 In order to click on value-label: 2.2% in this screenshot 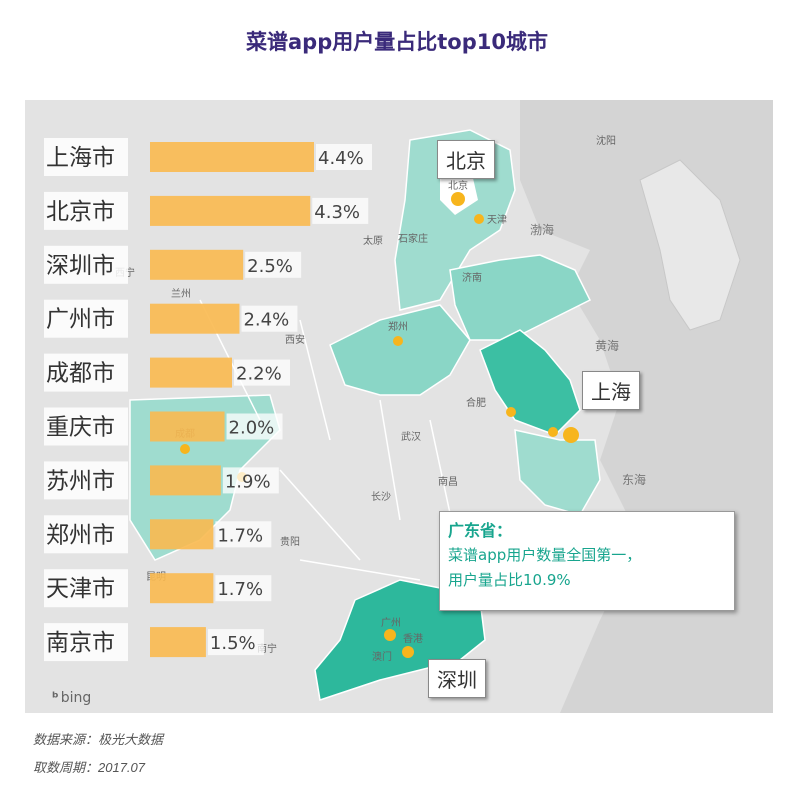, I will do `click(259, 374)`.